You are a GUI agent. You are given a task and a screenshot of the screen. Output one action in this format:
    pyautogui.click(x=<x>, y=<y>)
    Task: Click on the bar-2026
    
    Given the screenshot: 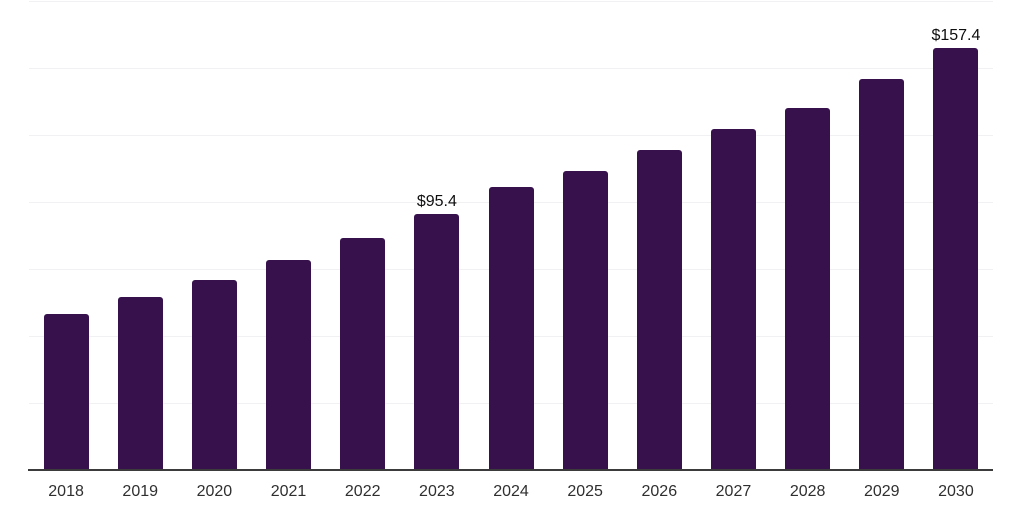 What is the action you would take?
    pyautogui.click(x=659, y=310)
    